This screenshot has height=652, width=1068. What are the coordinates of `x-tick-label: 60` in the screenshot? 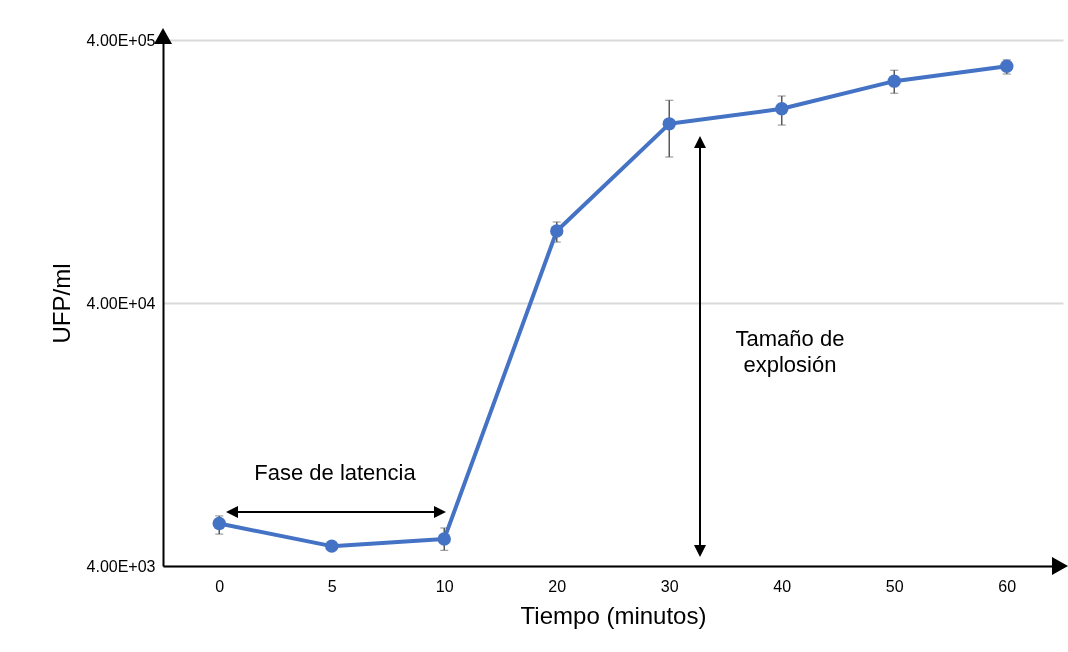 It's located at (1007, 586).